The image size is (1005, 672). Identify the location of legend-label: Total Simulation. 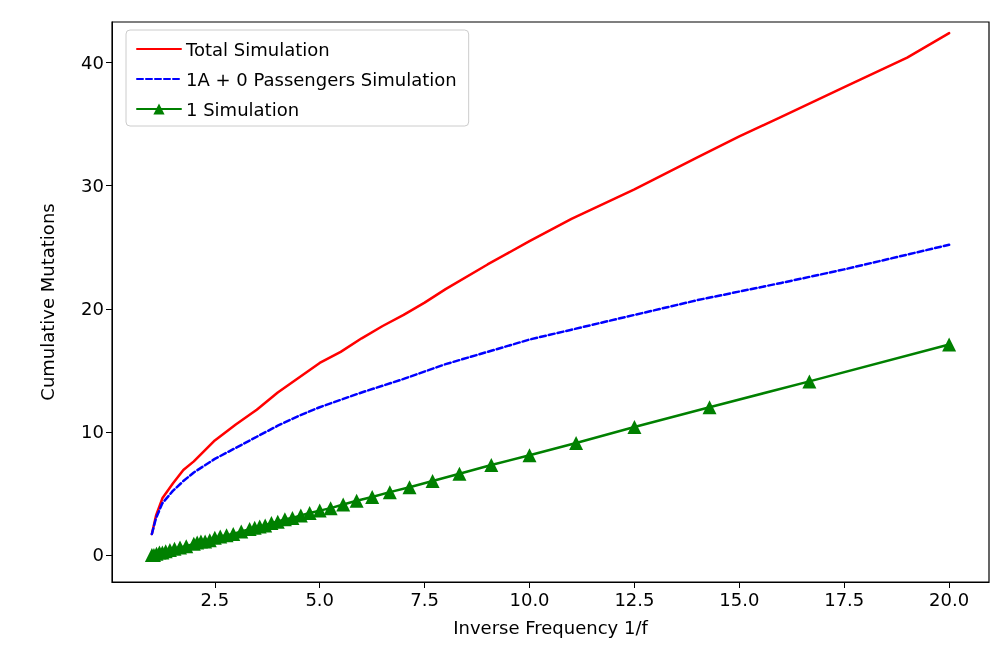
(257, 49).